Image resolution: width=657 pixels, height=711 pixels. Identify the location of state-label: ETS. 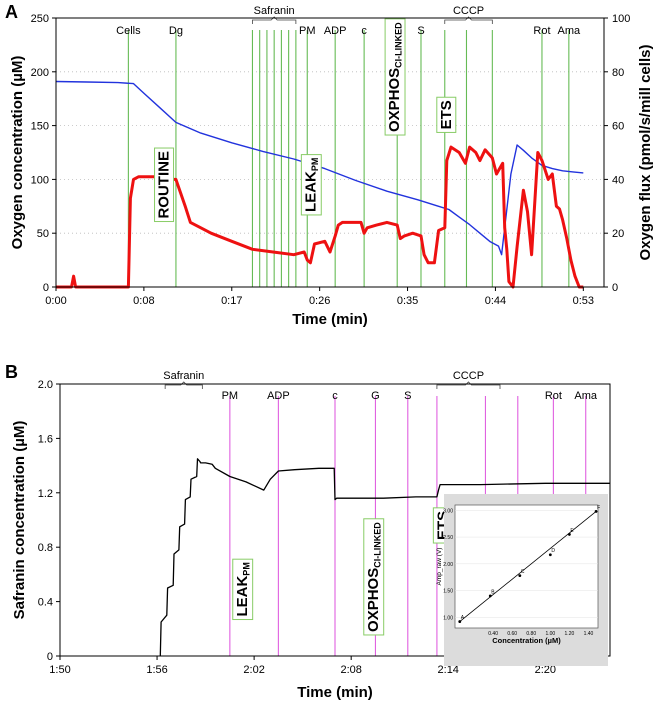
(446, 114).